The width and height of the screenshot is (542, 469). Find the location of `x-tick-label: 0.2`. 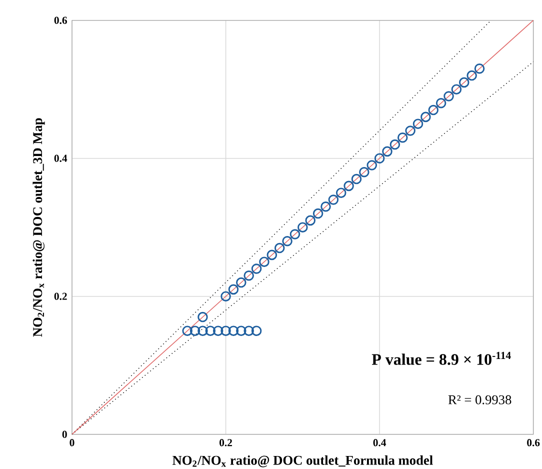

x-tick-label: 0.2 is located at coordinates (226, 442).